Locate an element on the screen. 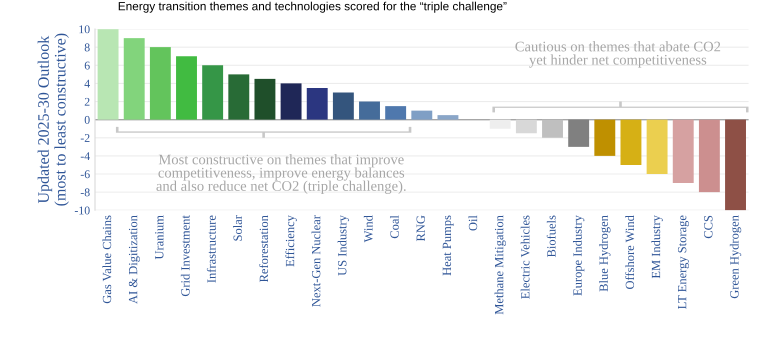 This screenshot has height=338, width=760. x-tick-label: Electric Vehicles is located at coordinates (525, 257).